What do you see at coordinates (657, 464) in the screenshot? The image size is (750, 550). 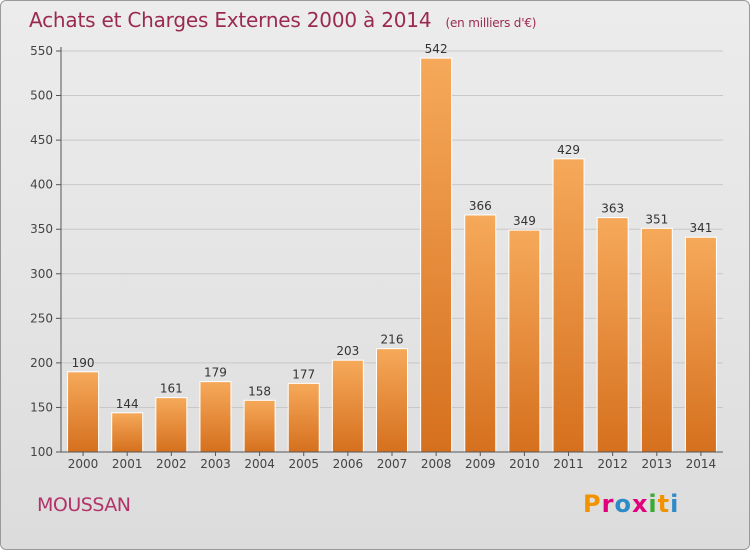 I see `x-tick-label-2013: 2013` at bounding box center [657, 464].